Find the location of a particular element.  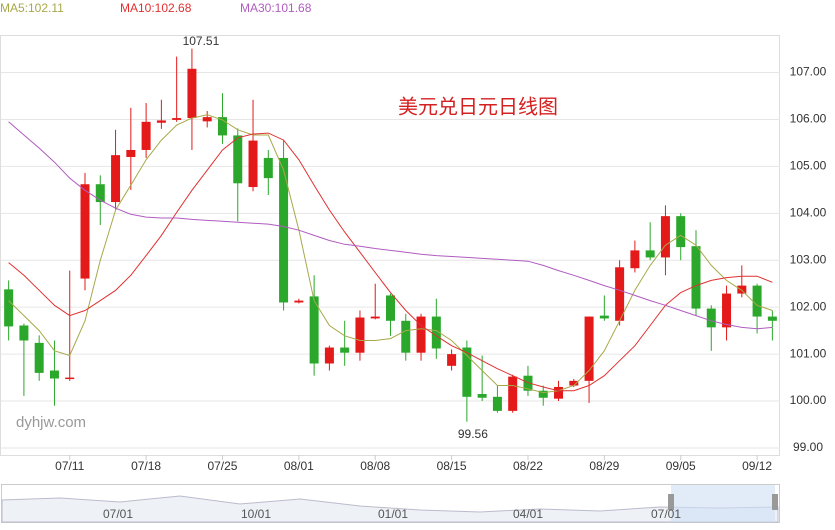

y-tick-label: 99.00 is located at coordinates (808, 447).